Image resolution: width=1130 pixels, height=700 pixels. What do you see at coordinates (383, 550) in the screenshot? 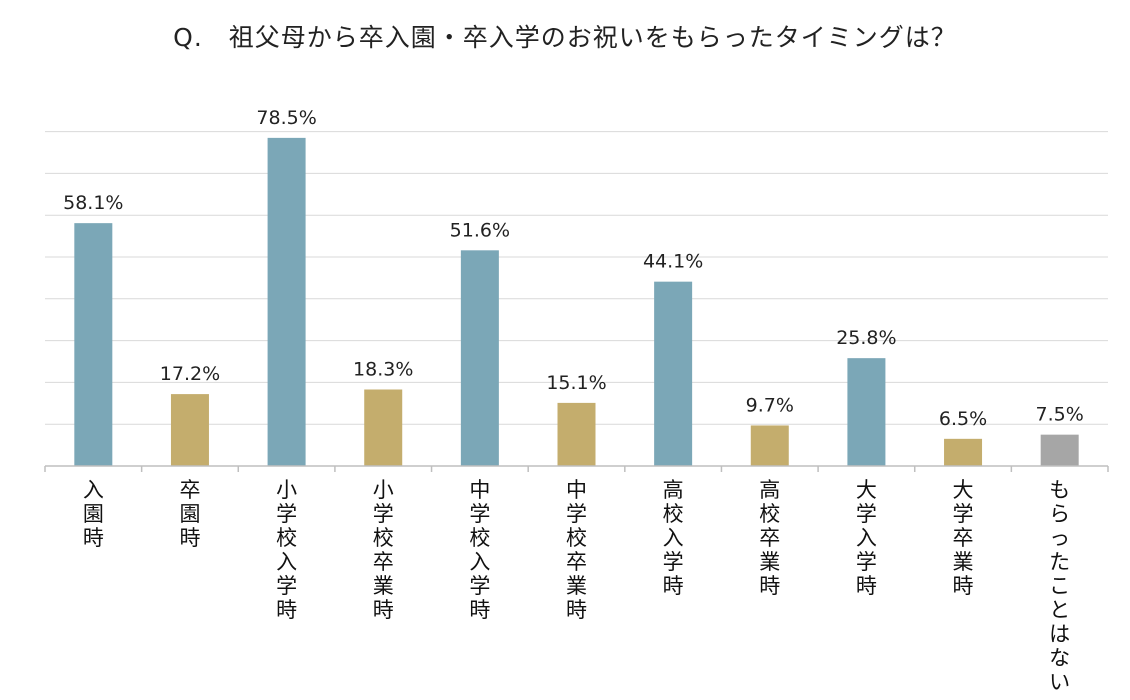
I see `category-label: 小学校卒業時` at bounding box center [383, 550].